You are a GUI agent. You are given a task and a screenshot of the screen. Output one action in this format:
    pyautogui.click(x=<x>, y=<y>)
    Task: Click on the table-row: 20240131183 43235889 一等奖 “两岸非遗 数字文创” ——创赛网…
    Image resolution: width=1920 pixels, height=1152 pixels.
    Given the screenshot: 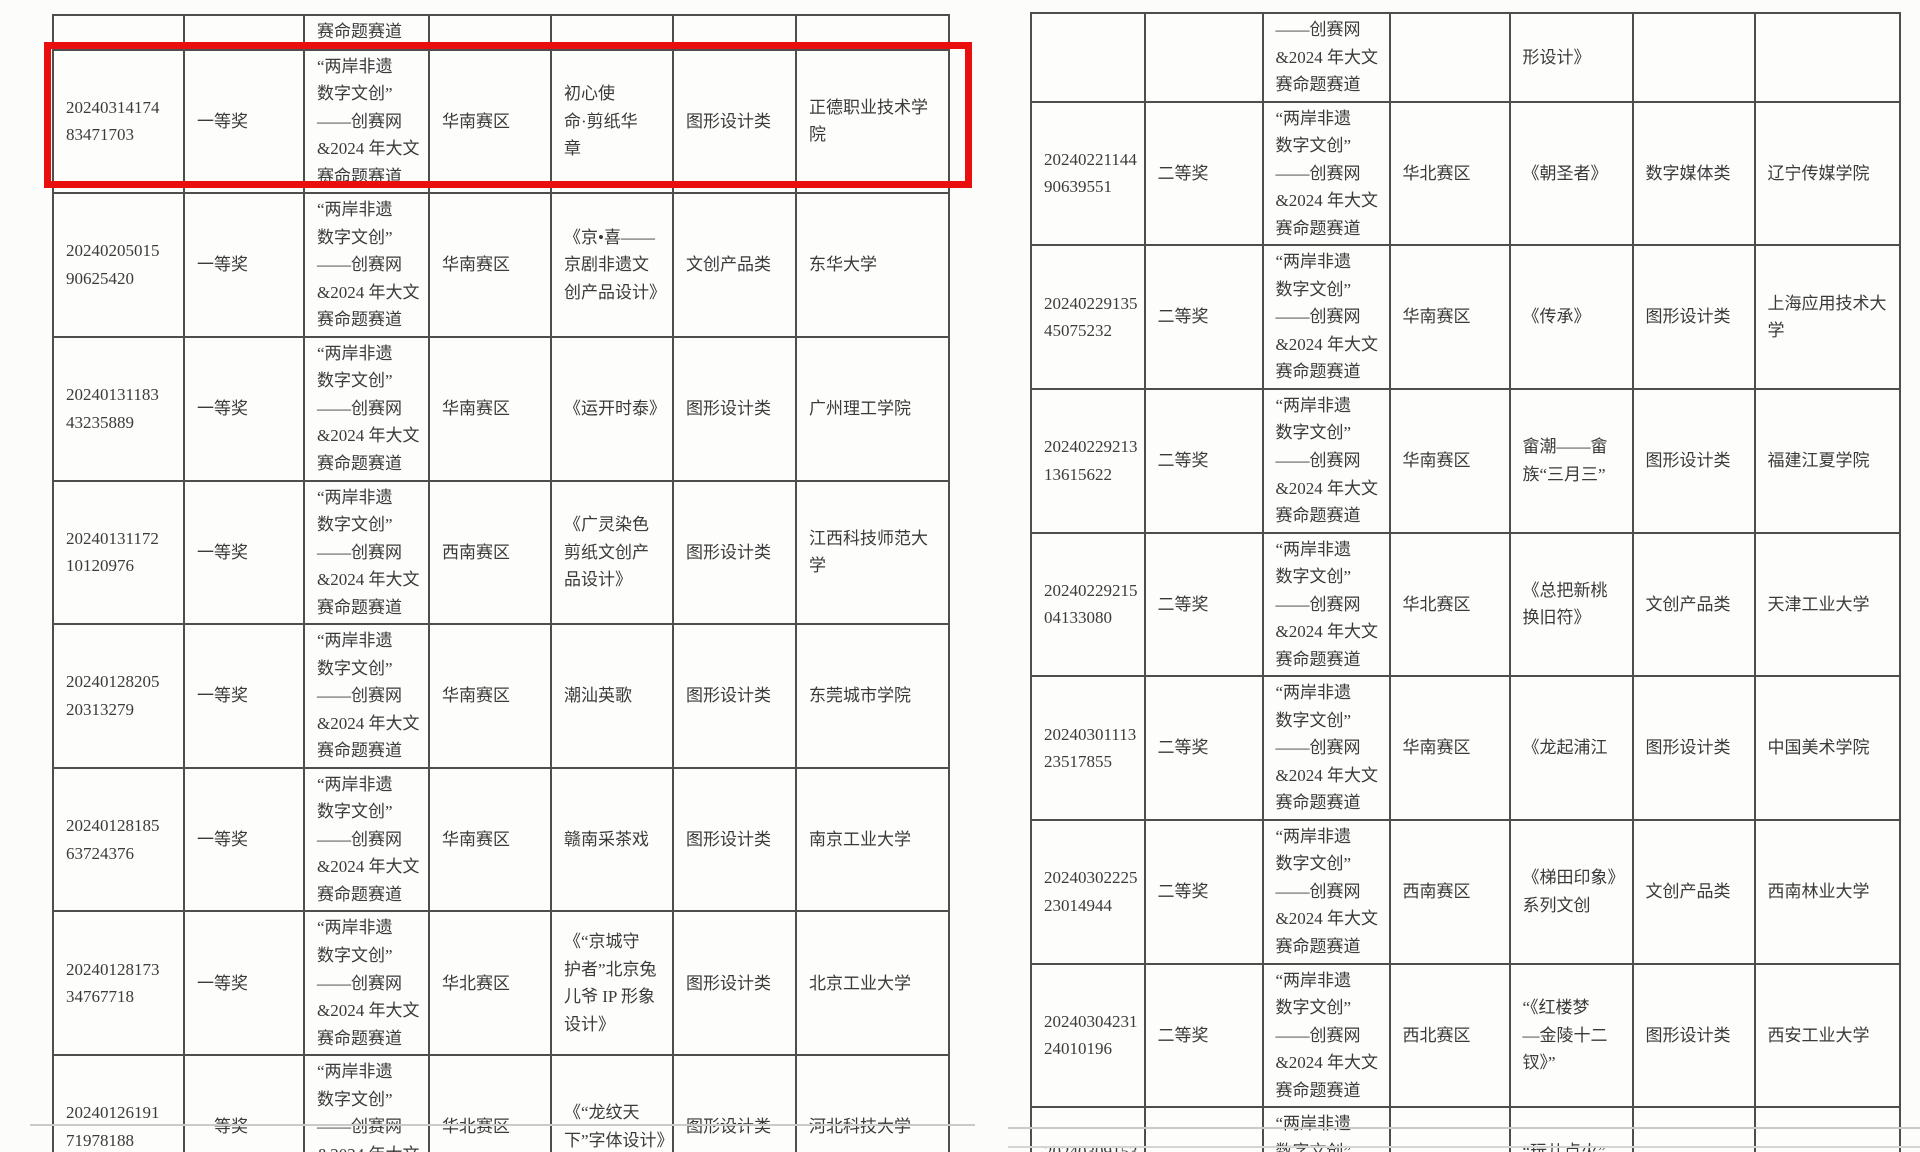 What is the action you would take?
    pyautogui.click(x=501, y=408)
    